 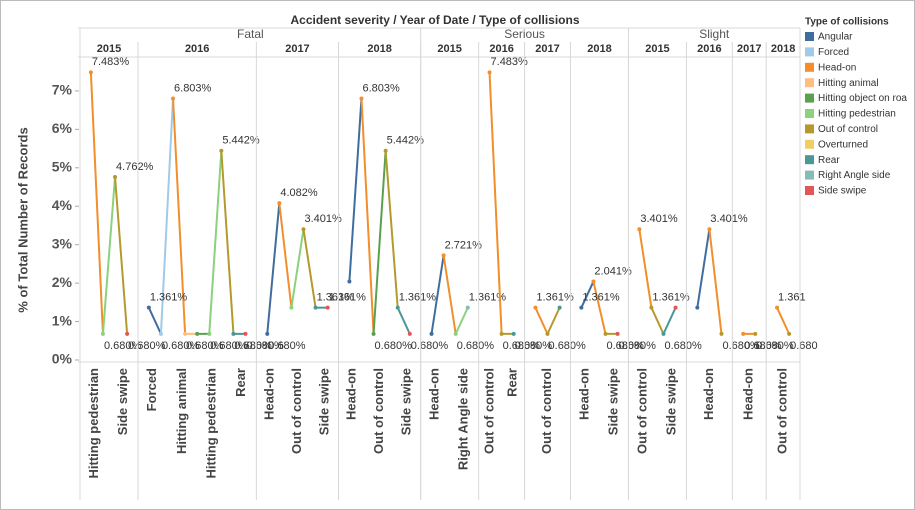 I want to click on legend-label: Head-on, so click(x=837, y=67).